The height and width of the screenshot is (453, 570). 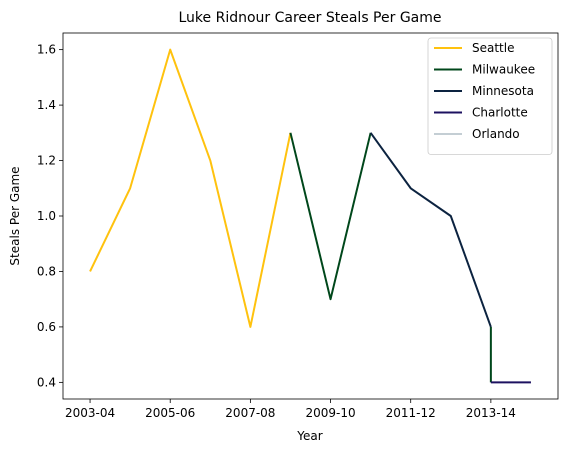 What do you see at coordinates (330, 413) in the screenshot?
I see `x-tick-label: 2009-10` at bounding box center [330, 413].